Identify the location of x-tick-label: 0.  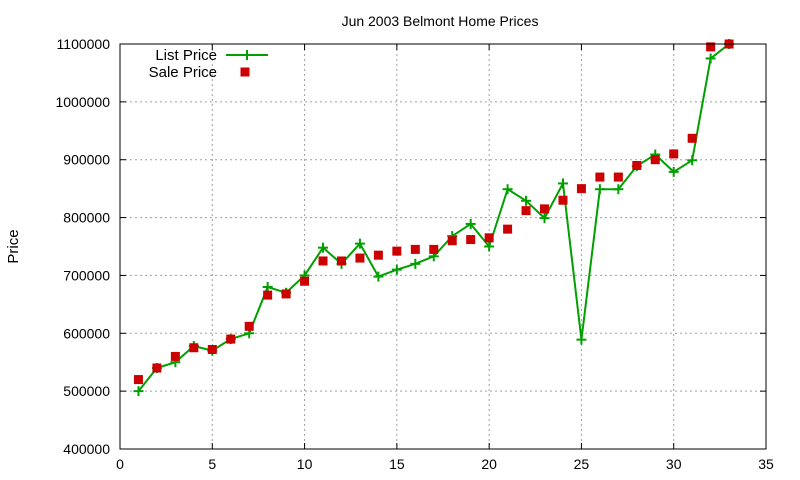
(120, 464).